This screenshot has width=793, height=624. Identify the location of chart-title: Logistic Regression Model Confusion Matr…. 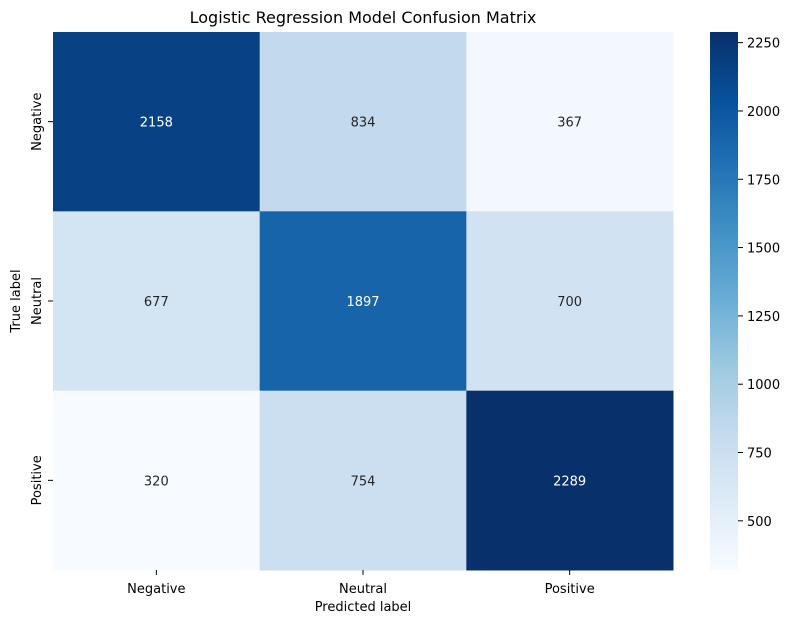
(363, 17).